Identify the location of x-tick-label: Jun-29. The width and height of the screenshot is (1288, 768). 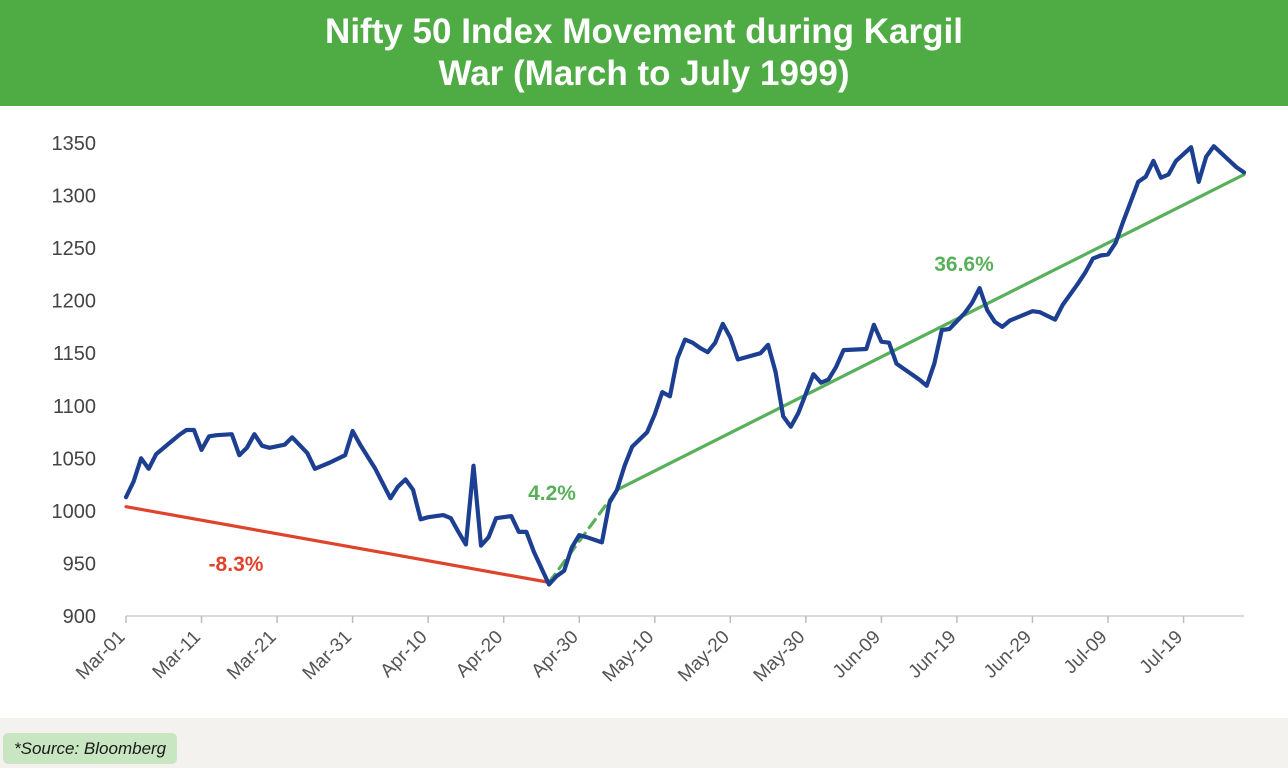
(1008, 655).